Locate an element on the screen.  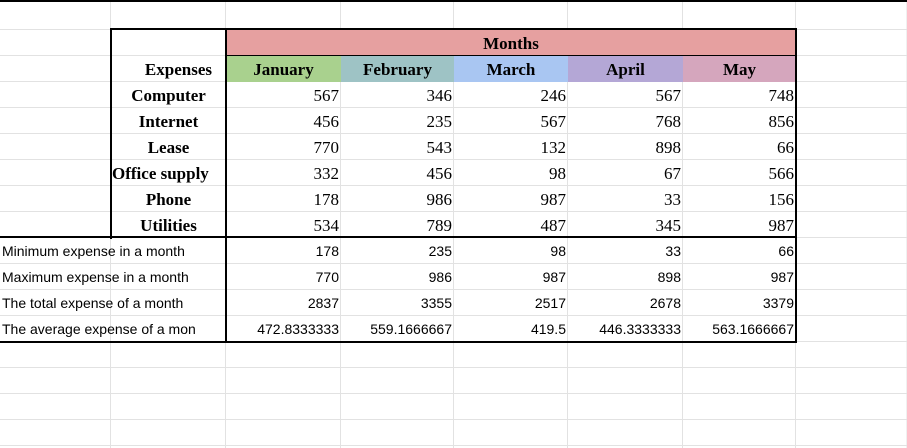
month-header-may: May is located at coordinates (739, 69).